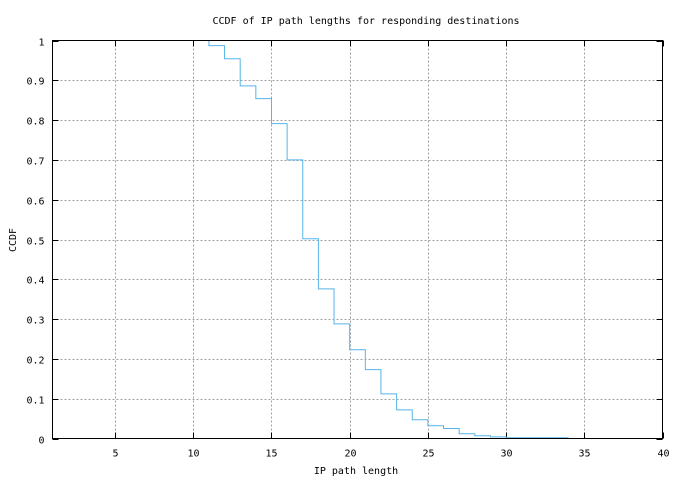 This screenshot has height=484, width=680. Describe the element at coordinates (35, 242) in the screenshot. I see `y-tick-label: 0.5` at that location.